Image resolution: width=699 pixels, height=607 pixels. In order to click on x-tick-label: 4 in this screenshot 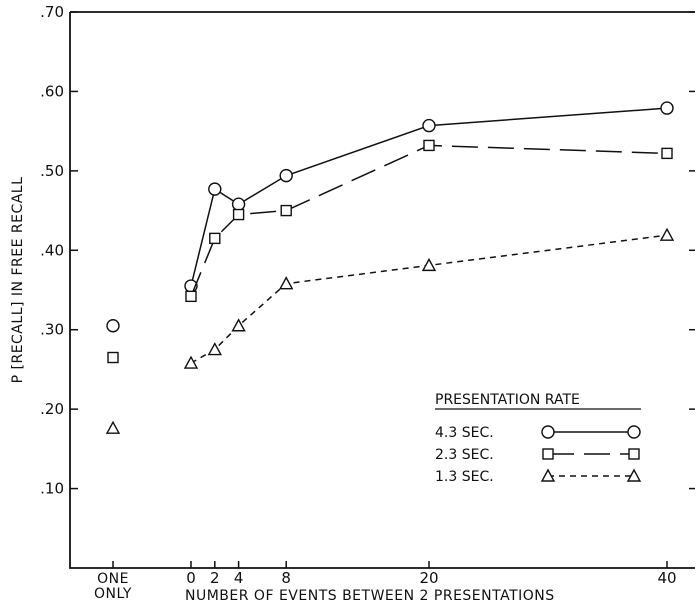, I will do `click(239, 578)`.